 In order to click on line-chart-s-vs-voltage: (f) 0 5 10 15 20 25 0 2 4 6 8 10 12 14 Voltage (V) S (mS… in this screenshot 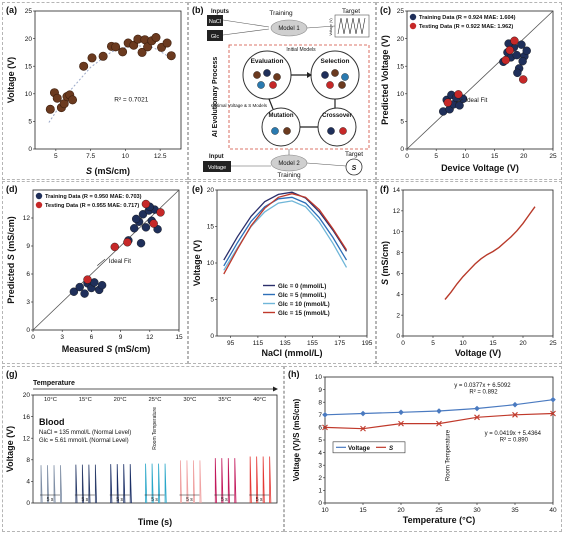, I will do `click(468, 271)`.